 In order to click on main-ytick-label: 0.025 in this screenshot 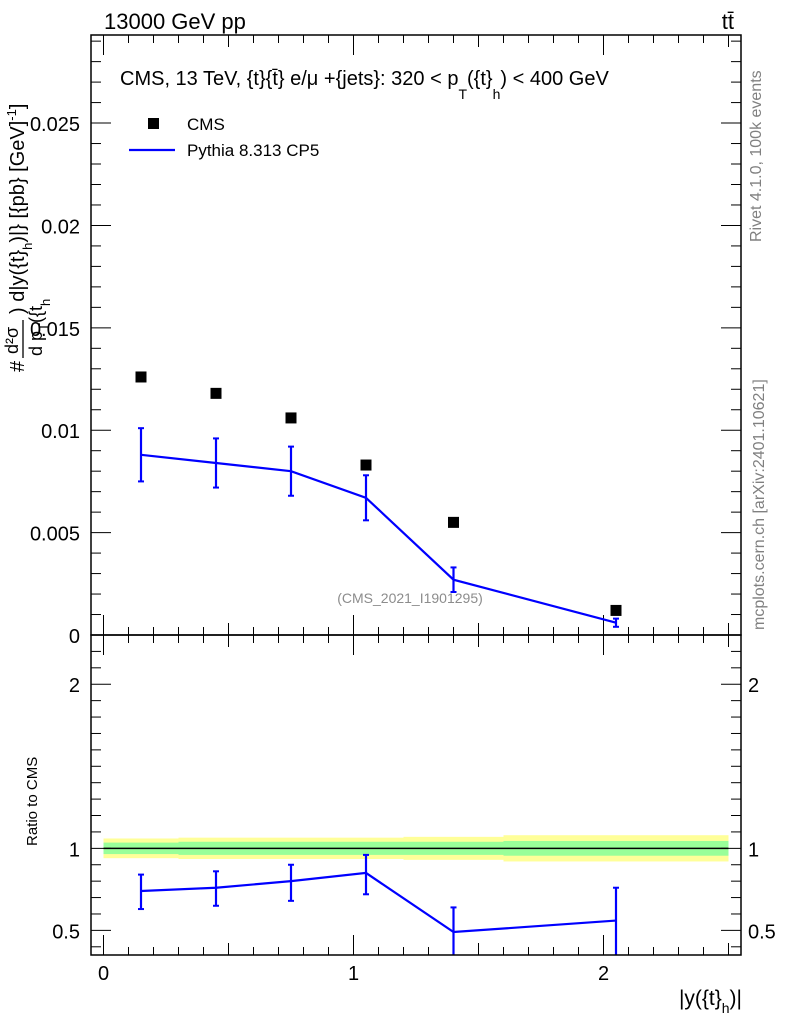, I will do `click(55, 125)`.